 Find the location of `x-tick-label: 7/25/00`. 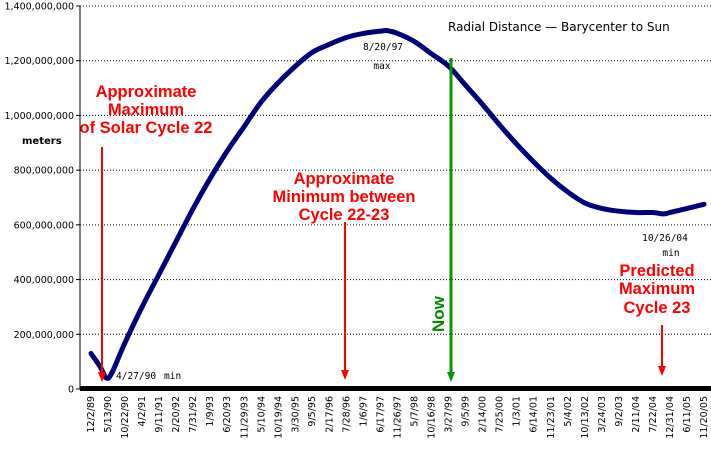

x-tick-label: 7/25/00 is located at coordinates (500, 414).